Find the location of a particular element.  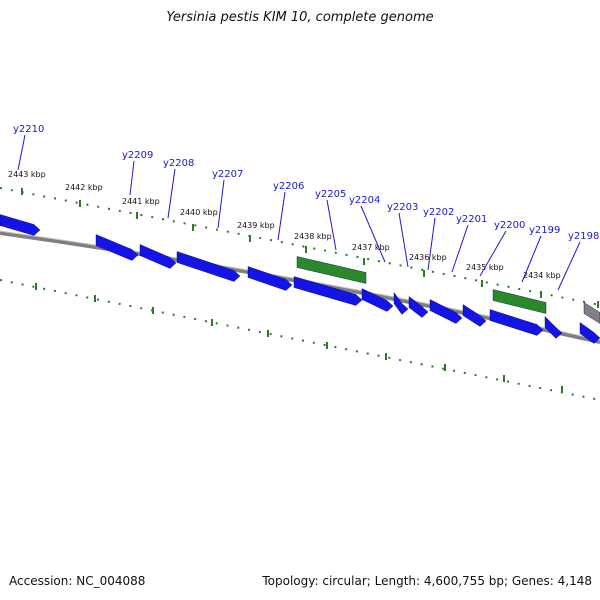

gene-label: y2208 is located at coordinates (178, 163).